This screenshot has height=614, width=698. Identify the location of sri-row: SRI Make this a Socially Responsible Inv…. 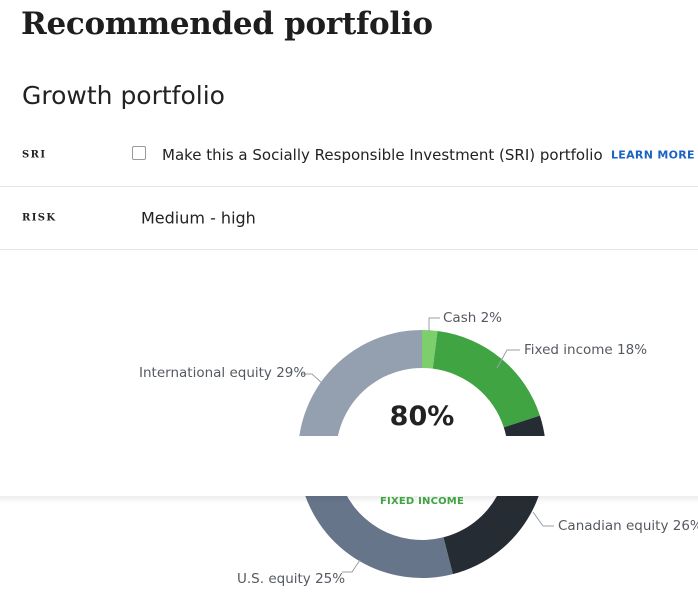
(349, 155).